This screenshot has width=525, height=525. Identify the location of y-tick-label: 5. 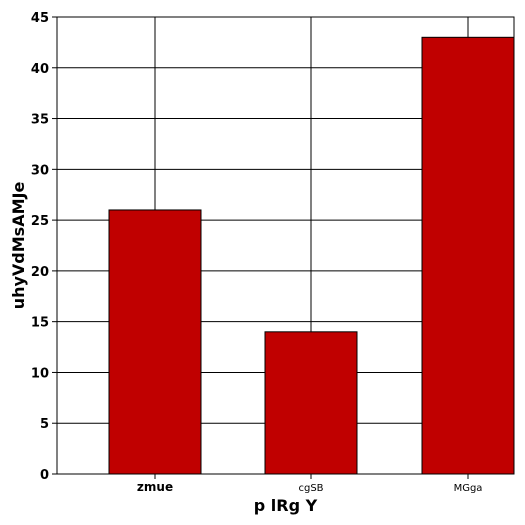
(44, 424).